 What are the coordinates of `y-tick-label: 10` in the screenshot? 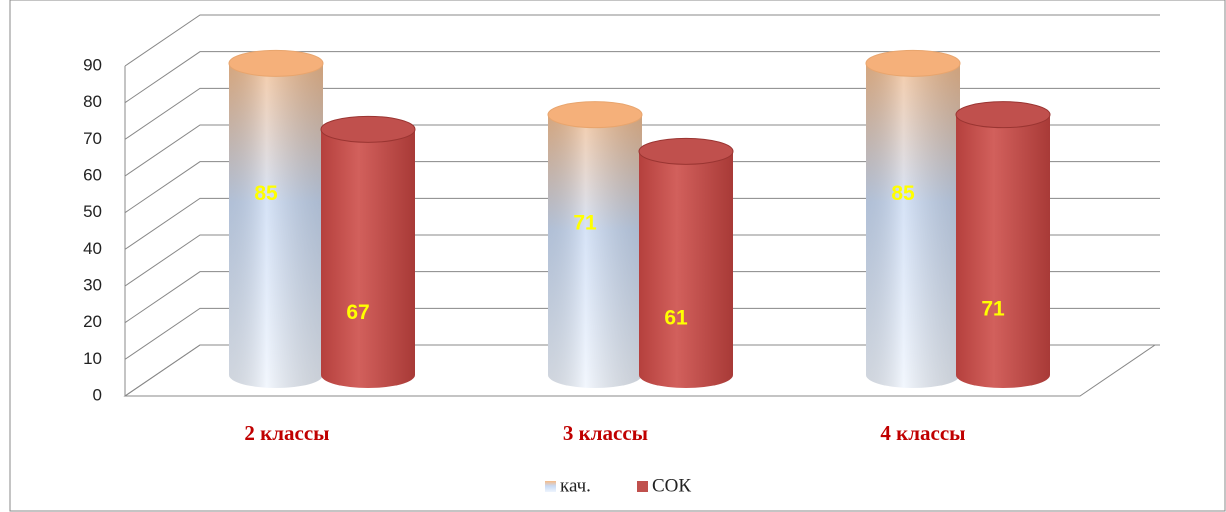 It's located at (92, 358).